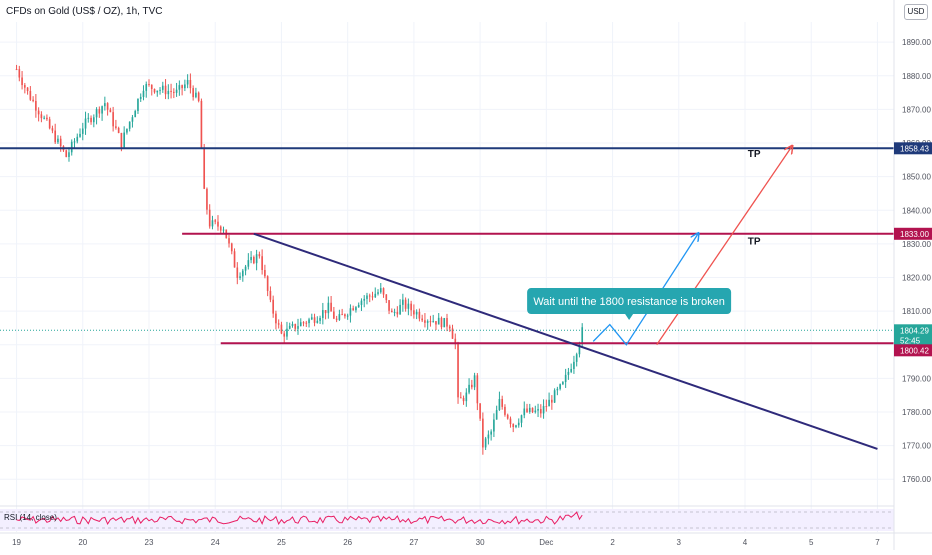 The image size is (932, 555). I want to click on x-tick-label: 30, so click(480, 542).